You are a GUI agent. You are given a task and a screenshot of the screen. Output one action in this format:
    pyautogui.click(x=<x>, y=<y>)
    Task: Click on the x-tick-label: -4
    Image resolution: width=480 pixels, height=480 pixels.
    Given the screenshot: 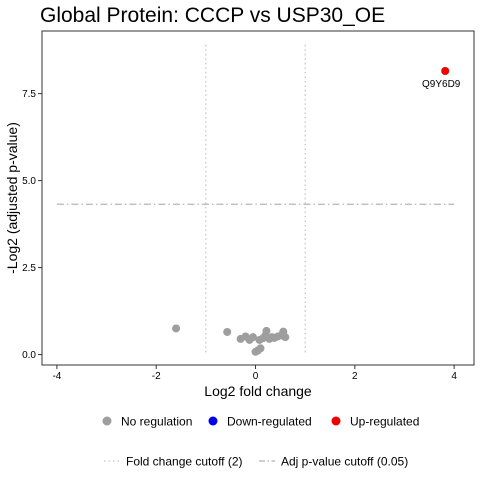 What is the action you would take?
    pyautogui.click(x=56, y=376)
    